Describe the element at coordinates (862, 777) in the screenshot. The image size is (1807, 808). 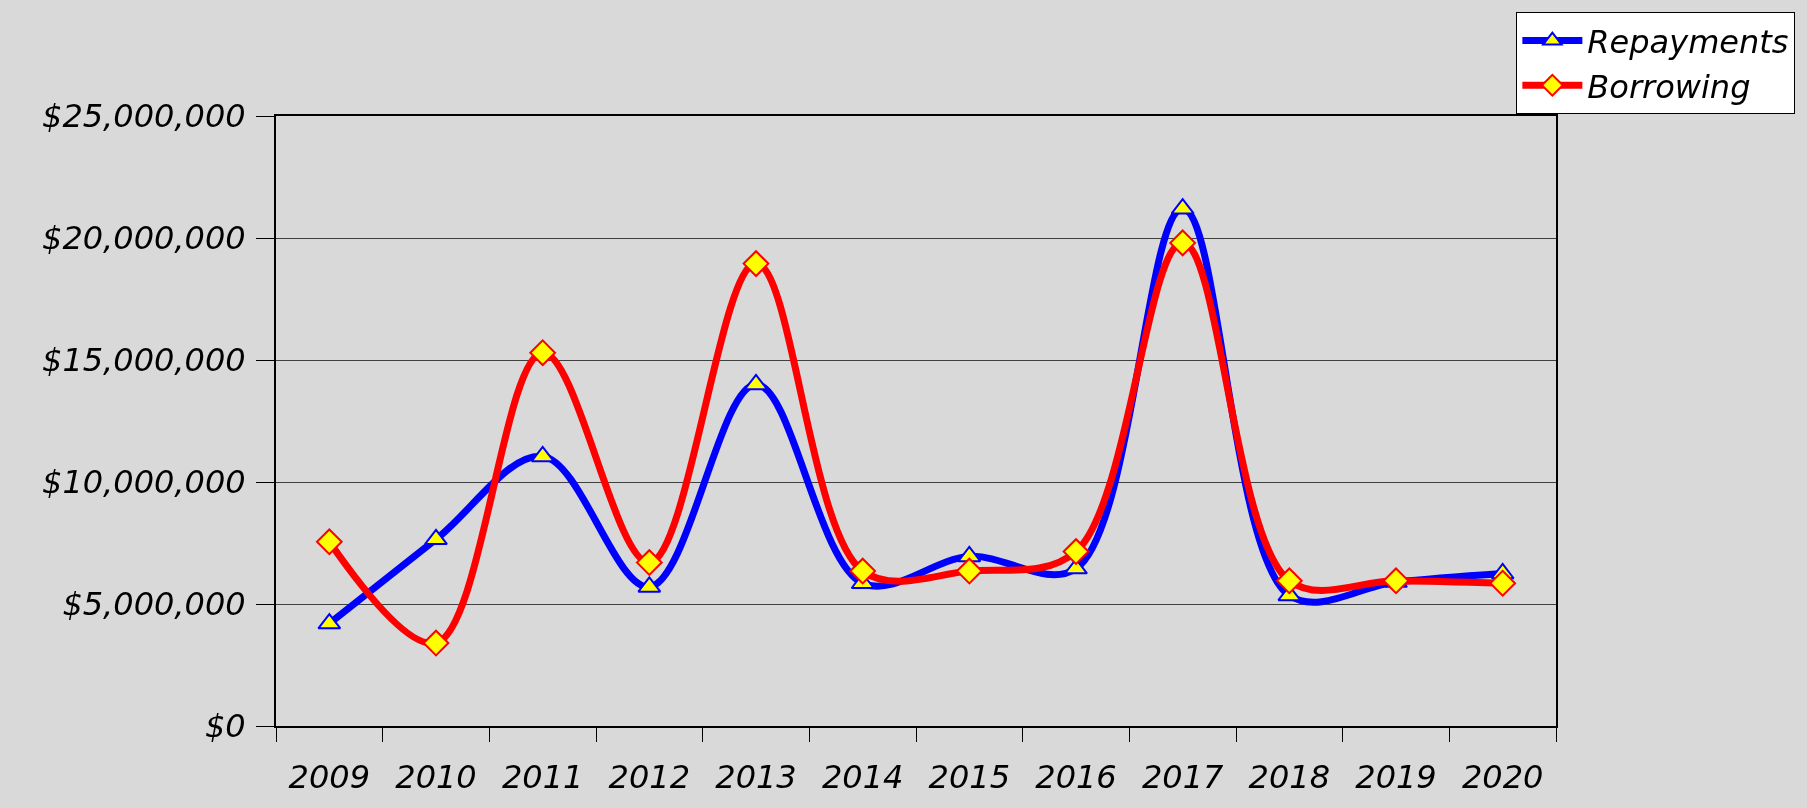
I see `x-tick-label: 2014` at that location.